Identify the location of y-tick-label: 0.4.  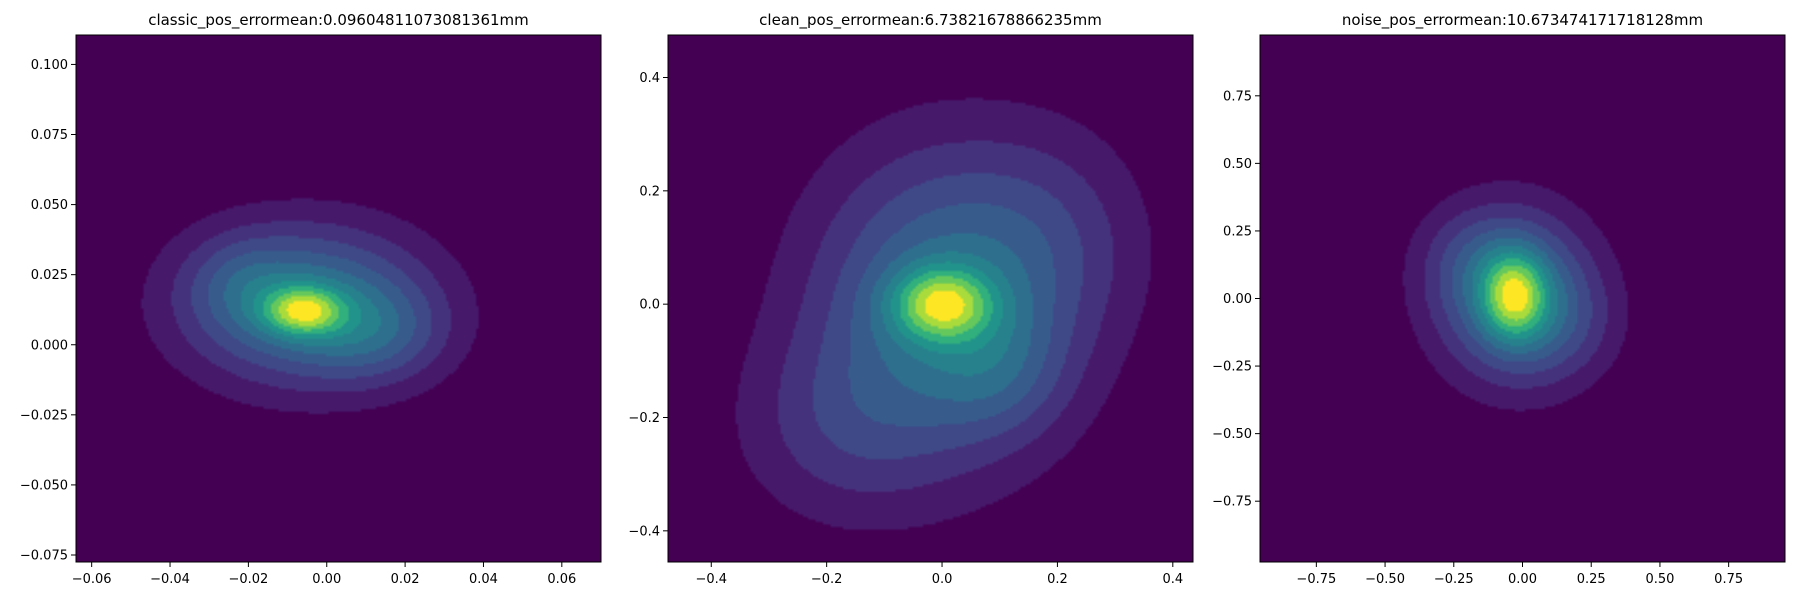
(649, 78).